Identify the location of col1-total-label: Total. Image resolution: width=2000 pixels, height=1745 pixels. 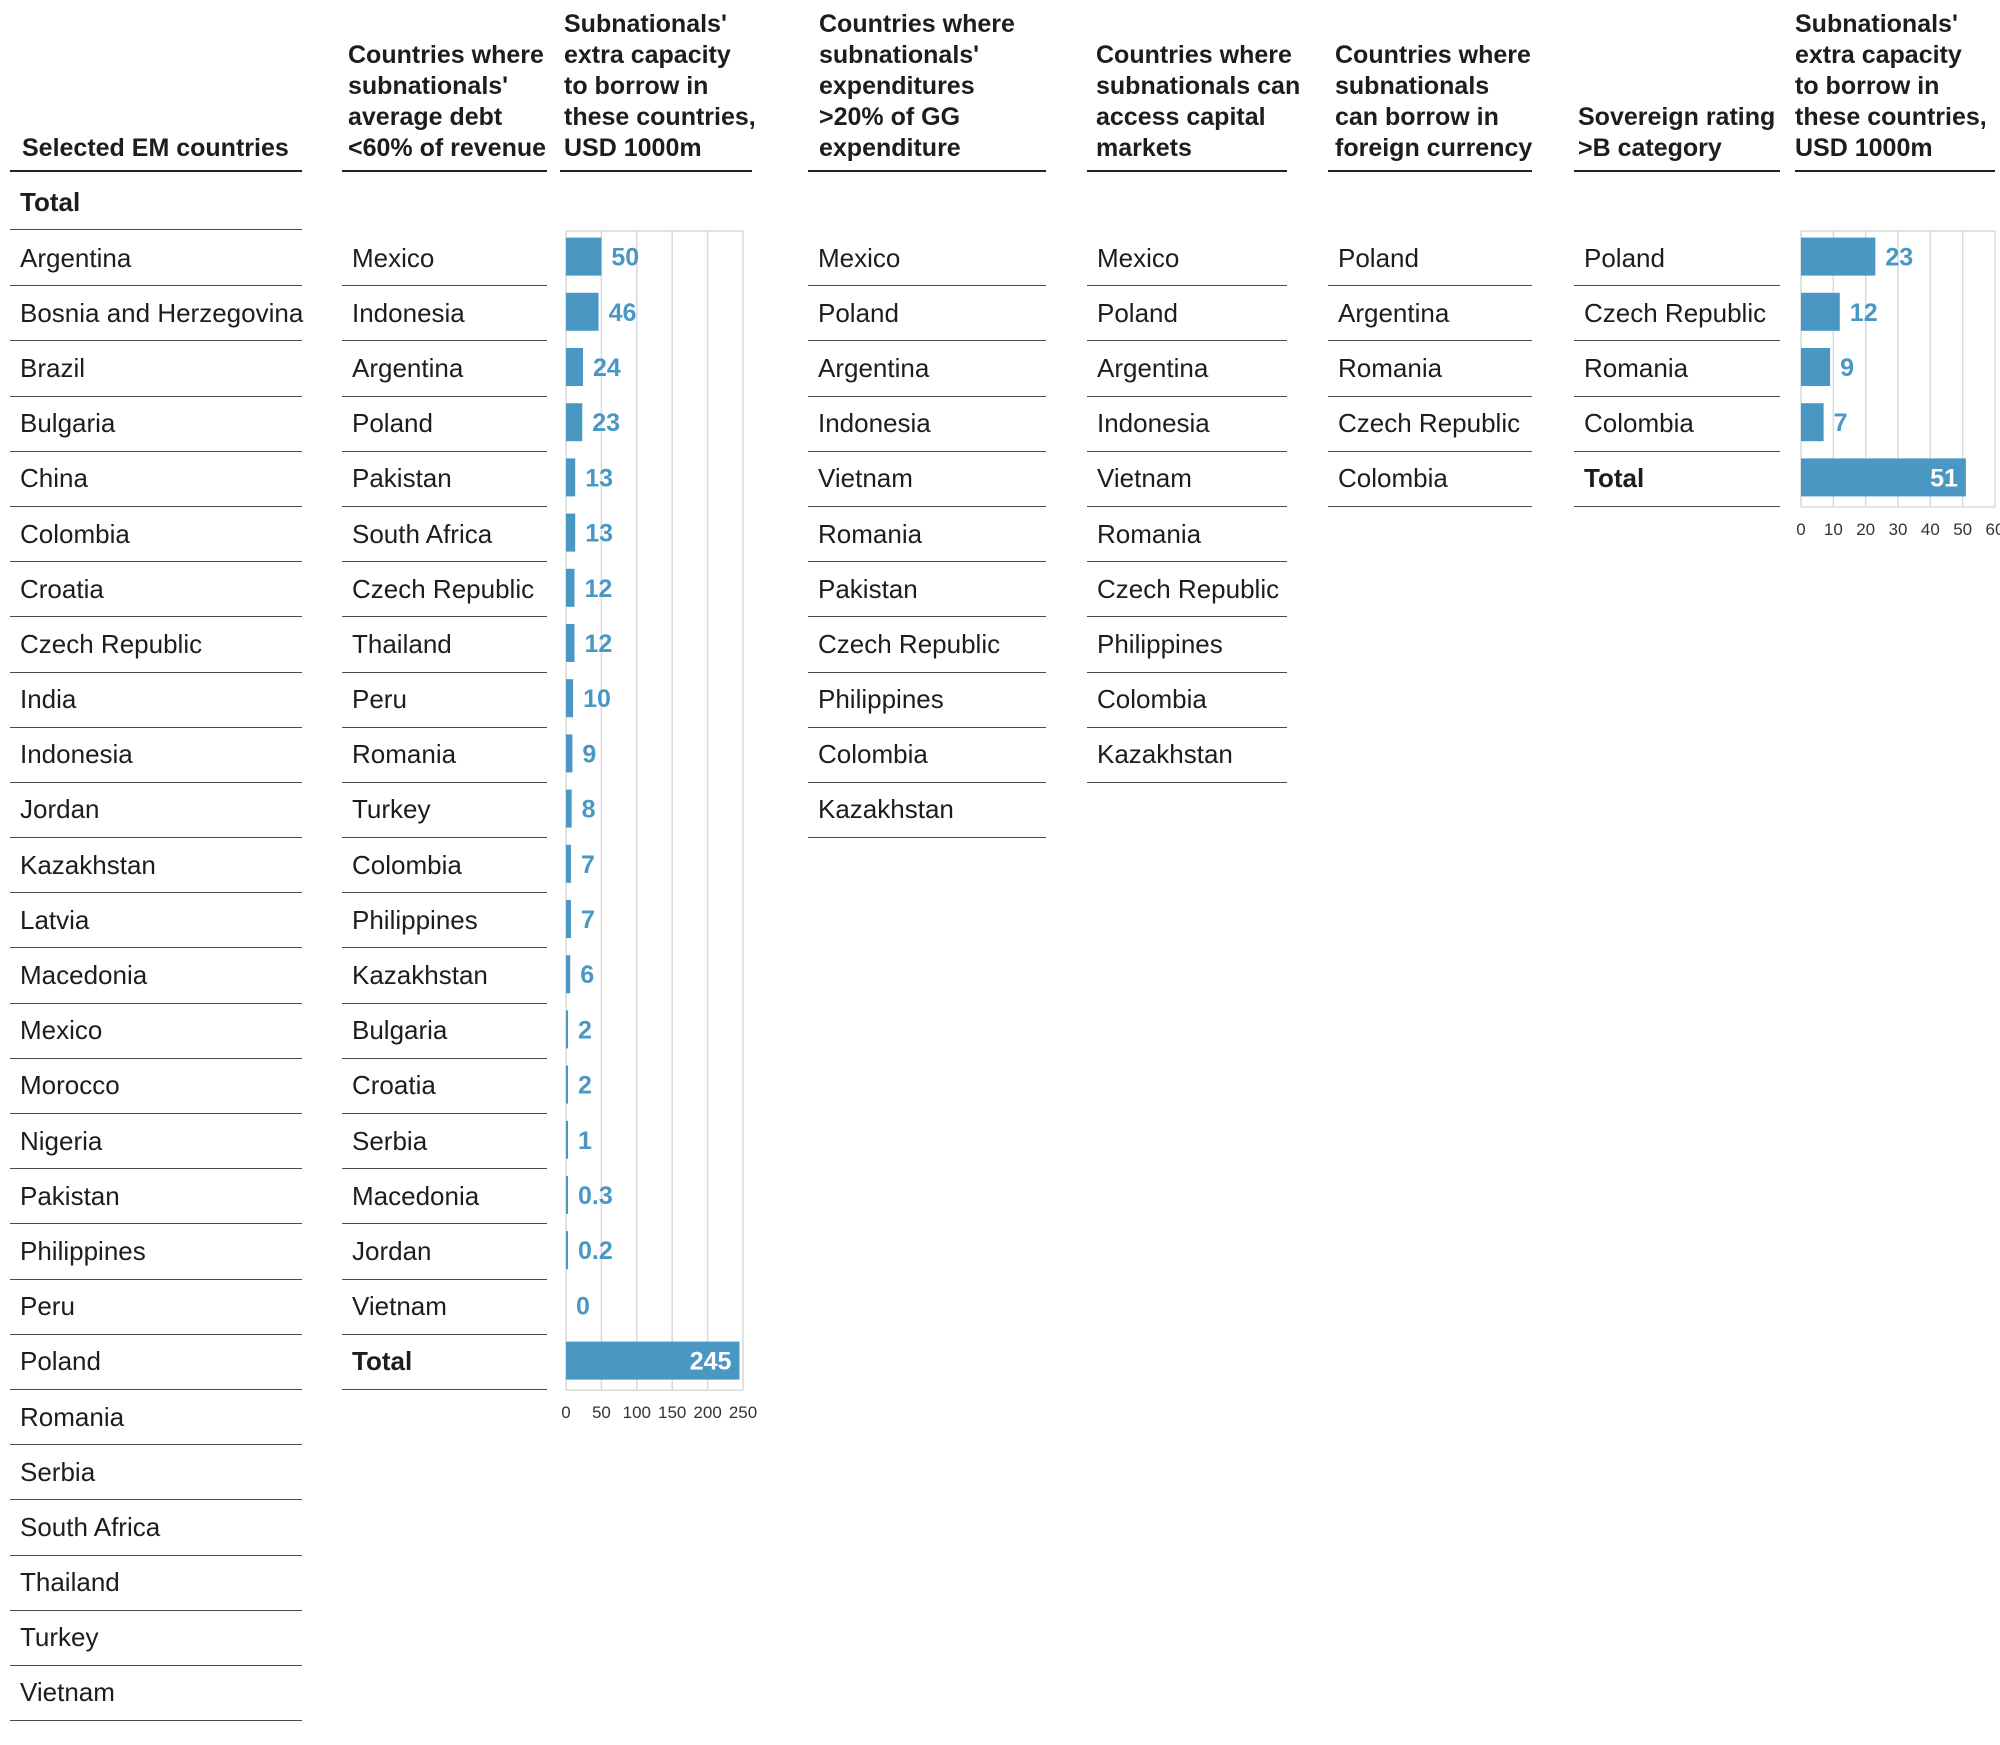
(156, 203).